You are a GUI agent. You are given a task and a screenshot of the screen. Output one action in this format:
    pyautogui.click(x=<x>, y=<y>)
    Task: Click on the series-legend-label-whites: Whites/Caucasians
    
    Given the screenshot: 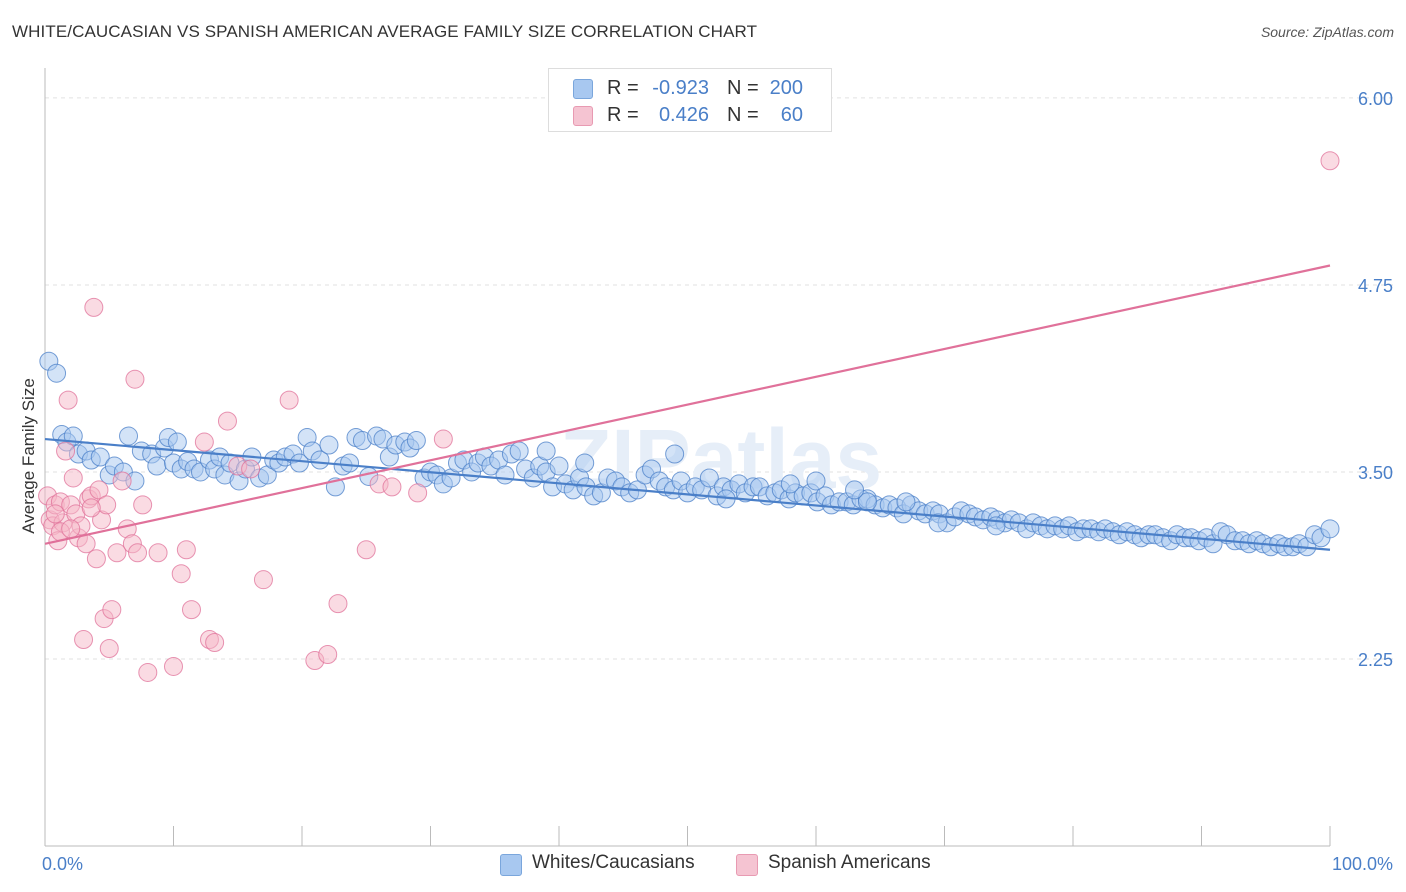 What is the action you would take?
    pyautogui.click(x=613, y=862)
    